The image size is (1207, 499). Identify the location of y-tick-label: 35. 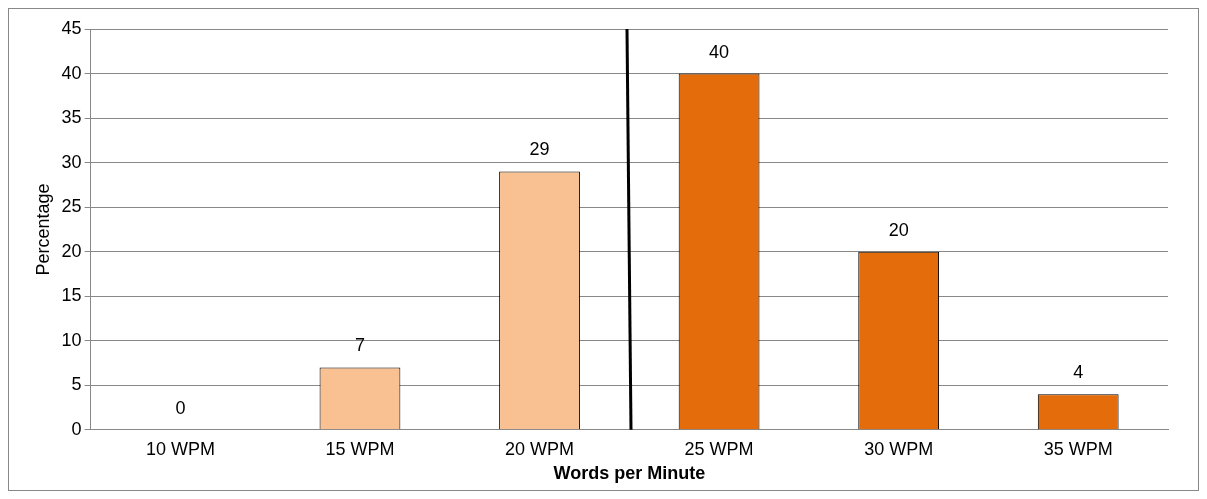
(71, 117).